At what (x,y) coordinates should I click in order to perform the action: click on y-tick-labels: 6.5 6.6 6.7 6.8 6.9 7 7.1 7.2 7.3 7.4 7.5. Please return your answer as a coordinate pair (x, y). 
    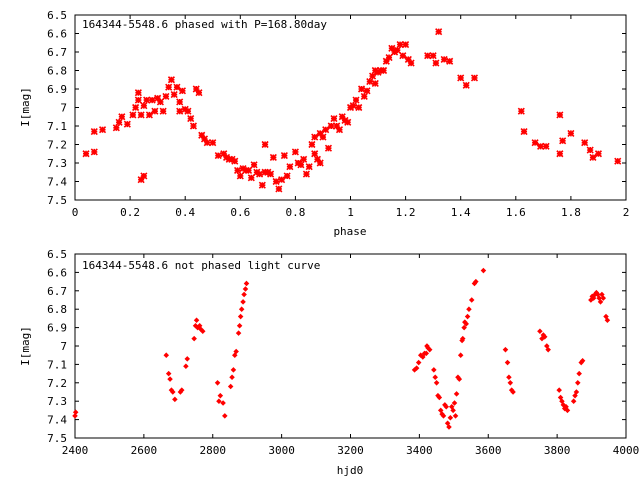
    Looking at the image, I should click on (57, 346).